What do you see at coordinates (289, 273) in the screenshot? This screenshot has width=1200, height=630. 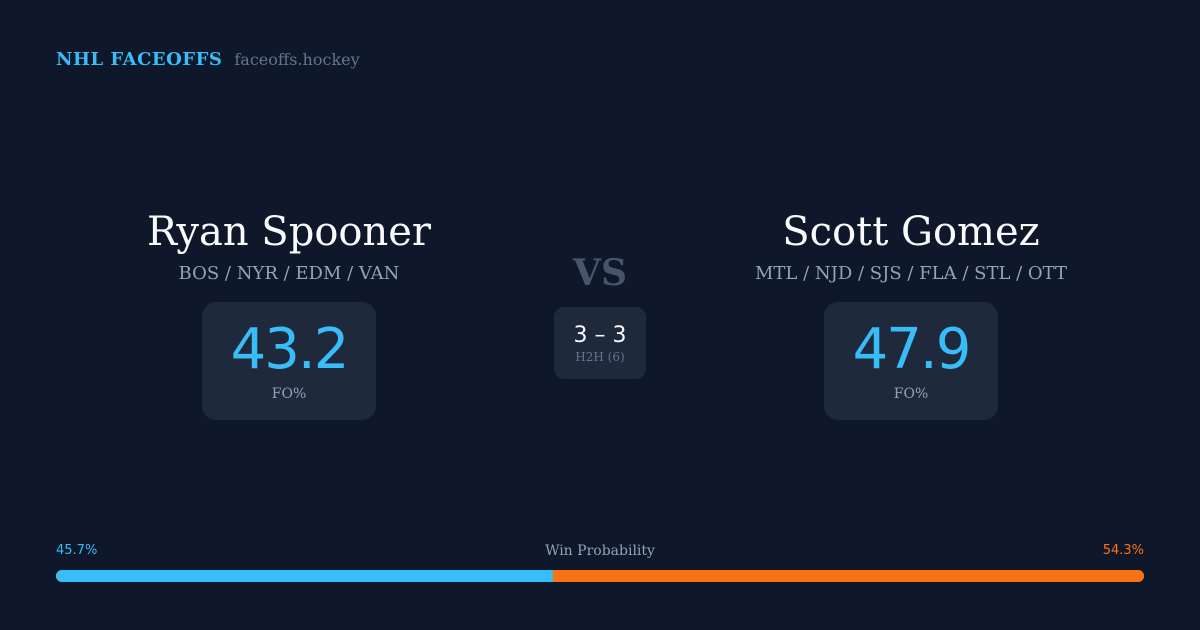 I see `left-player-teams: BOS / NYR / EDM / VAN` at bounding box center [289, 273].